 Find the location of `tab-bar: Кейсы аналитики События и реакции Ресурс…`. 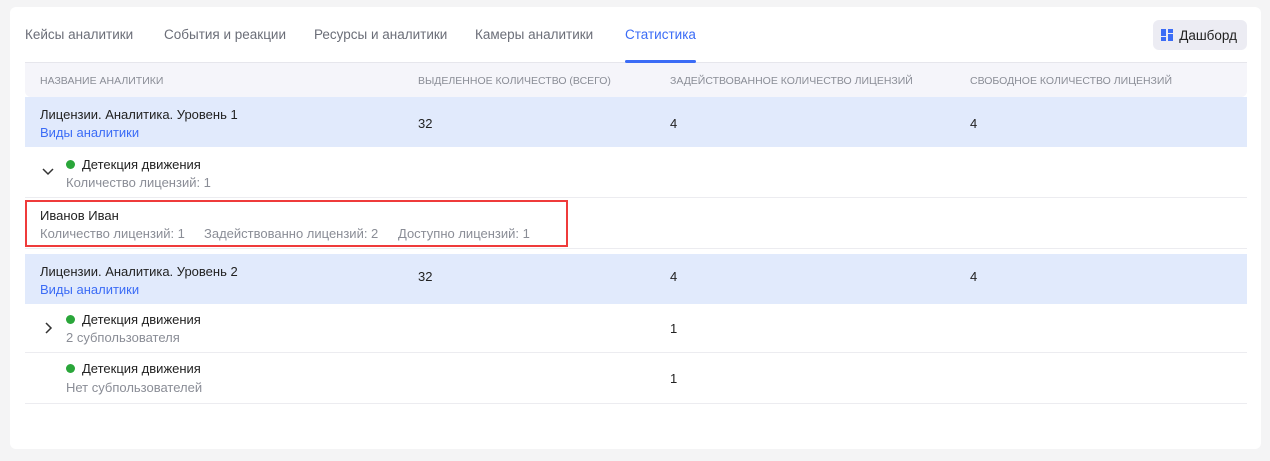

tab-bar: Кейсы аналитики События и реакции Ресурс… is located at coordinates (636, 35).